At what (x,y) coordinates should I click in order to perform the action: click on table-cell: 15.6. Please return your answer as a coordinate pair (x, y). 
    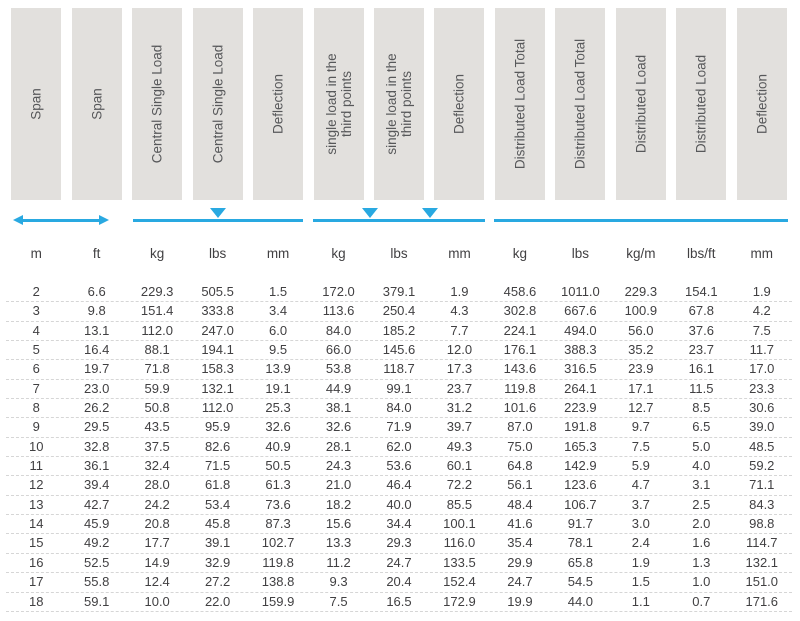
    Looking at the image, I should click on (338, 524).